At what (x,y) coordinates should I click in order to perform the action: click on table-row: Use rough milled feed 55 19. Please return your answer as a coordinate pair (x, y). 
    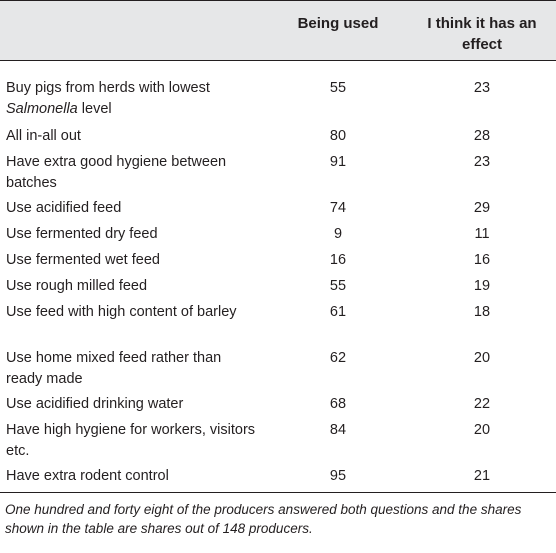
    Looking at the image, I should click on (278, 289).